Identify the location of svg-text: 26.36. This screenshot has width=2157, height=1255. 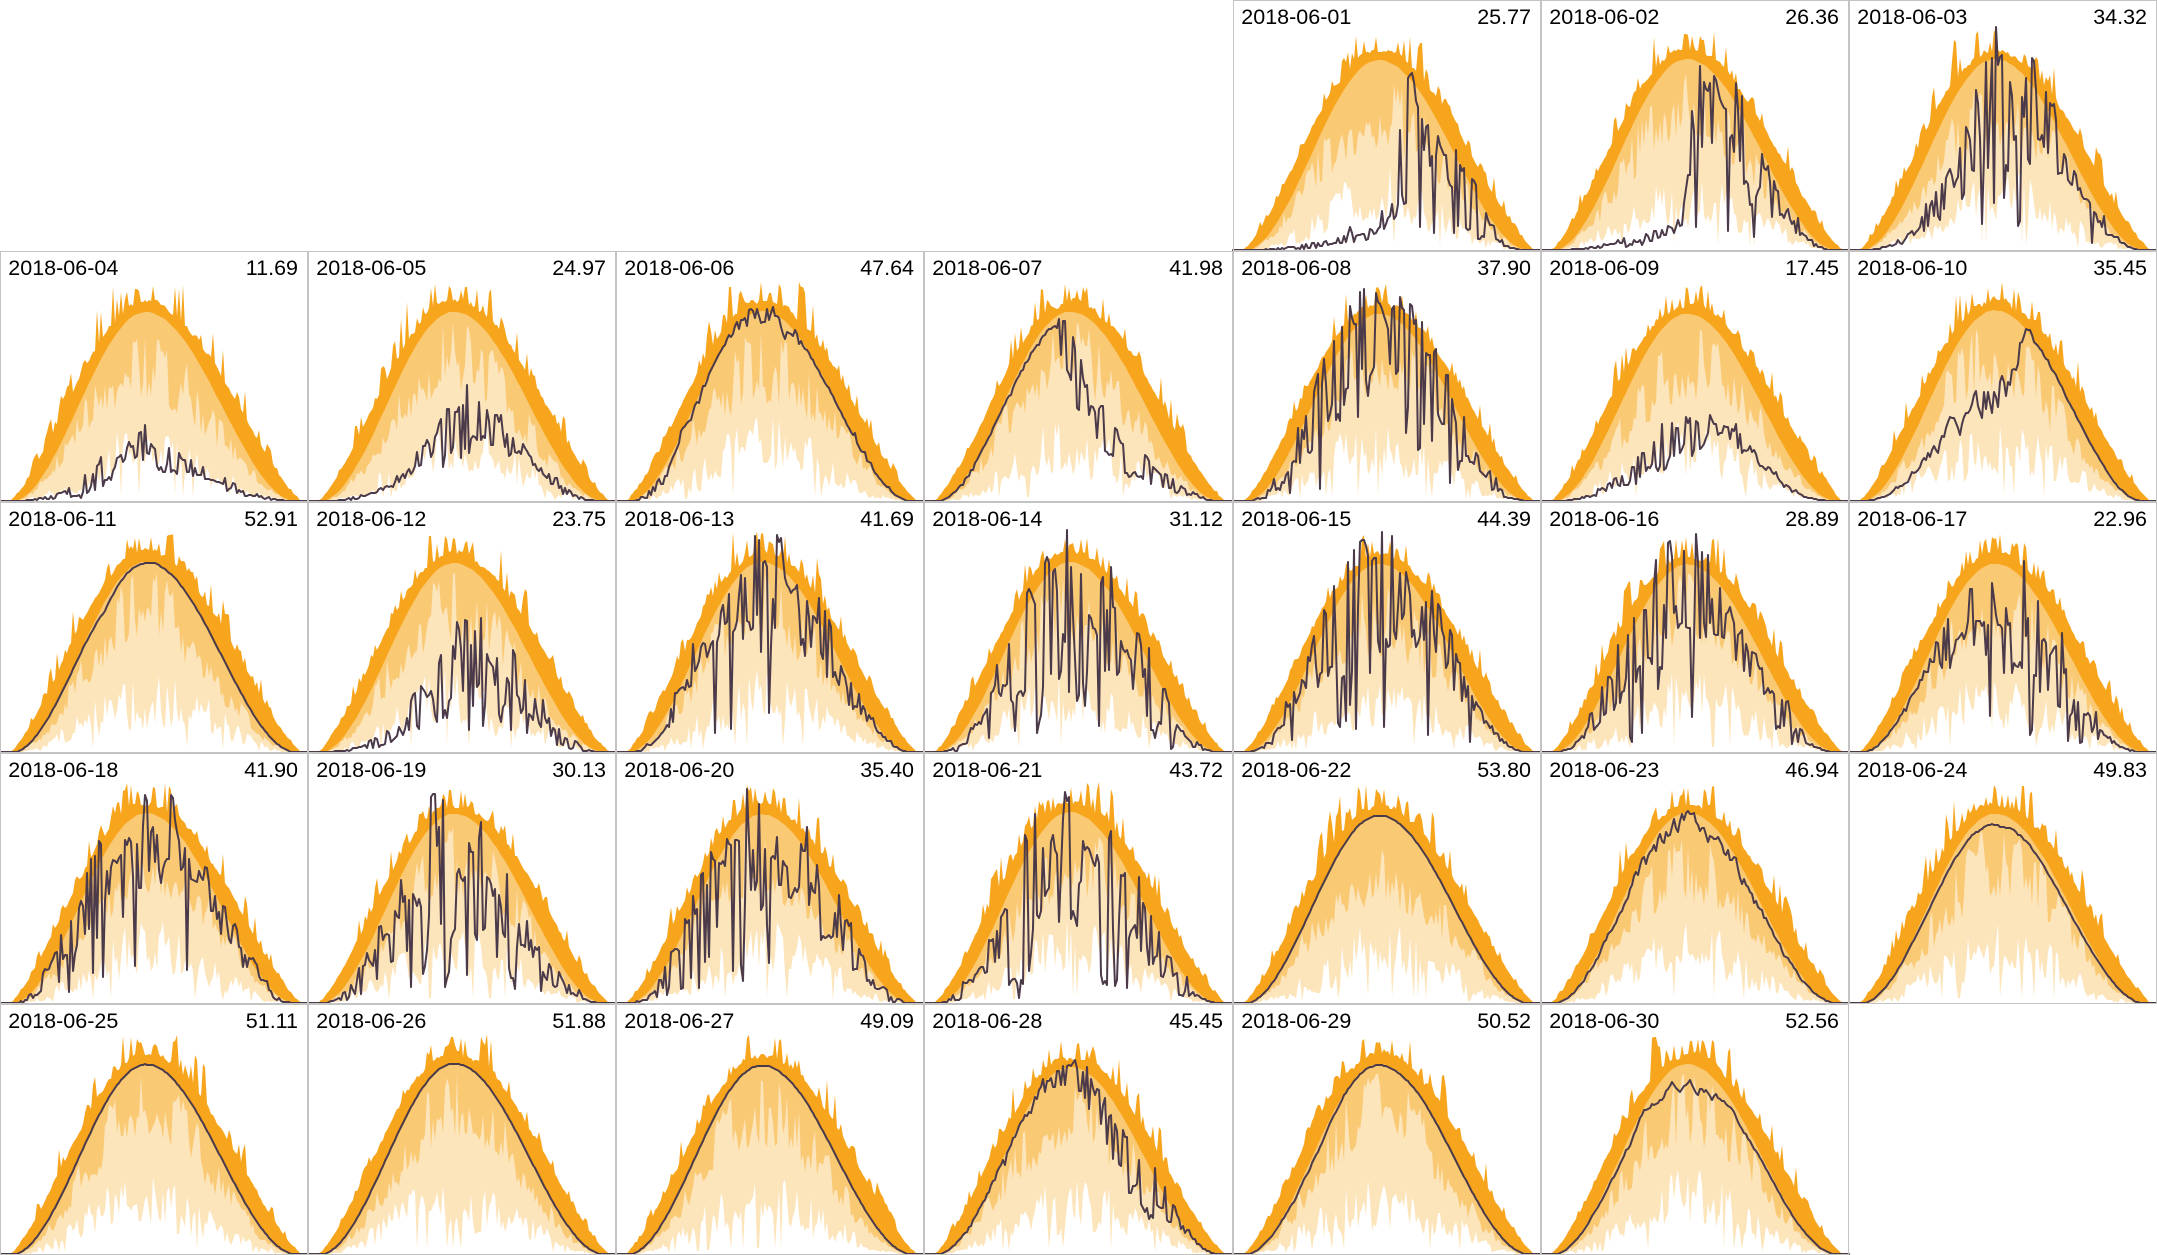
(1812, 17).